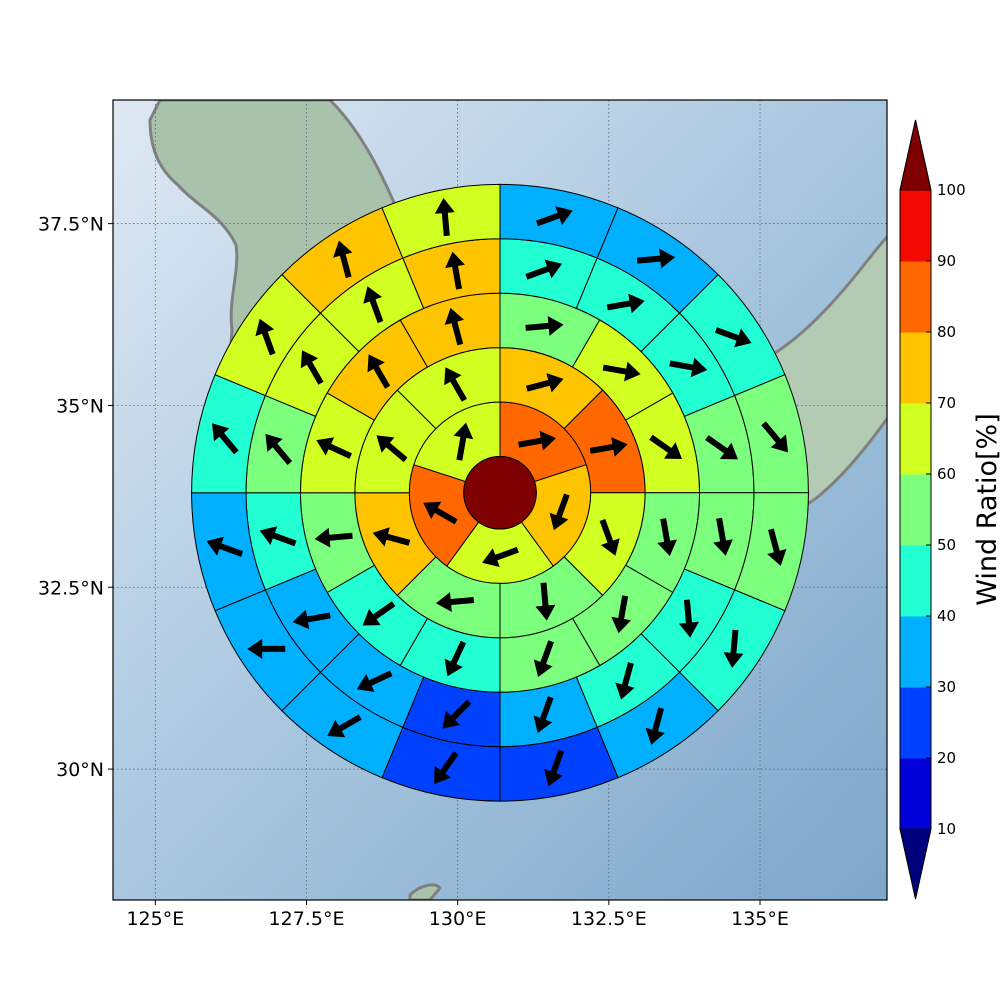 This screenshot has width=1000, height=1000. I want to click on arrow-r3-s0, so click(544, 326).